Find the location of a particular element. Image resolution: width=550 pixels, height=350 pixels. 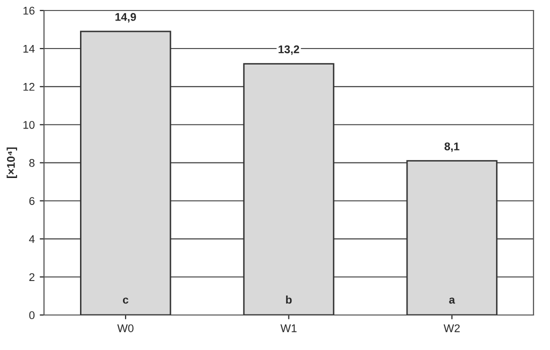

y-tick-label: 8 is located at coordinates (31, 163).